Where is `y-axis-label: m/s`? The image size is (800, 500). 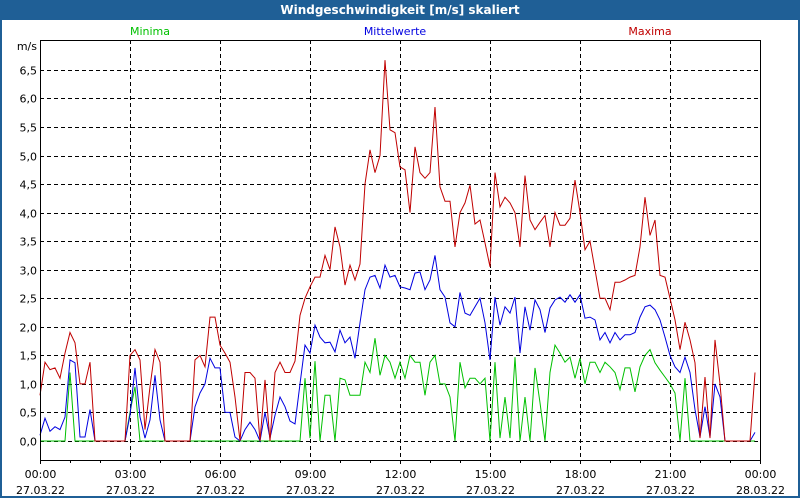
y-axis-label: m/s is located at coordinates (27, 46).